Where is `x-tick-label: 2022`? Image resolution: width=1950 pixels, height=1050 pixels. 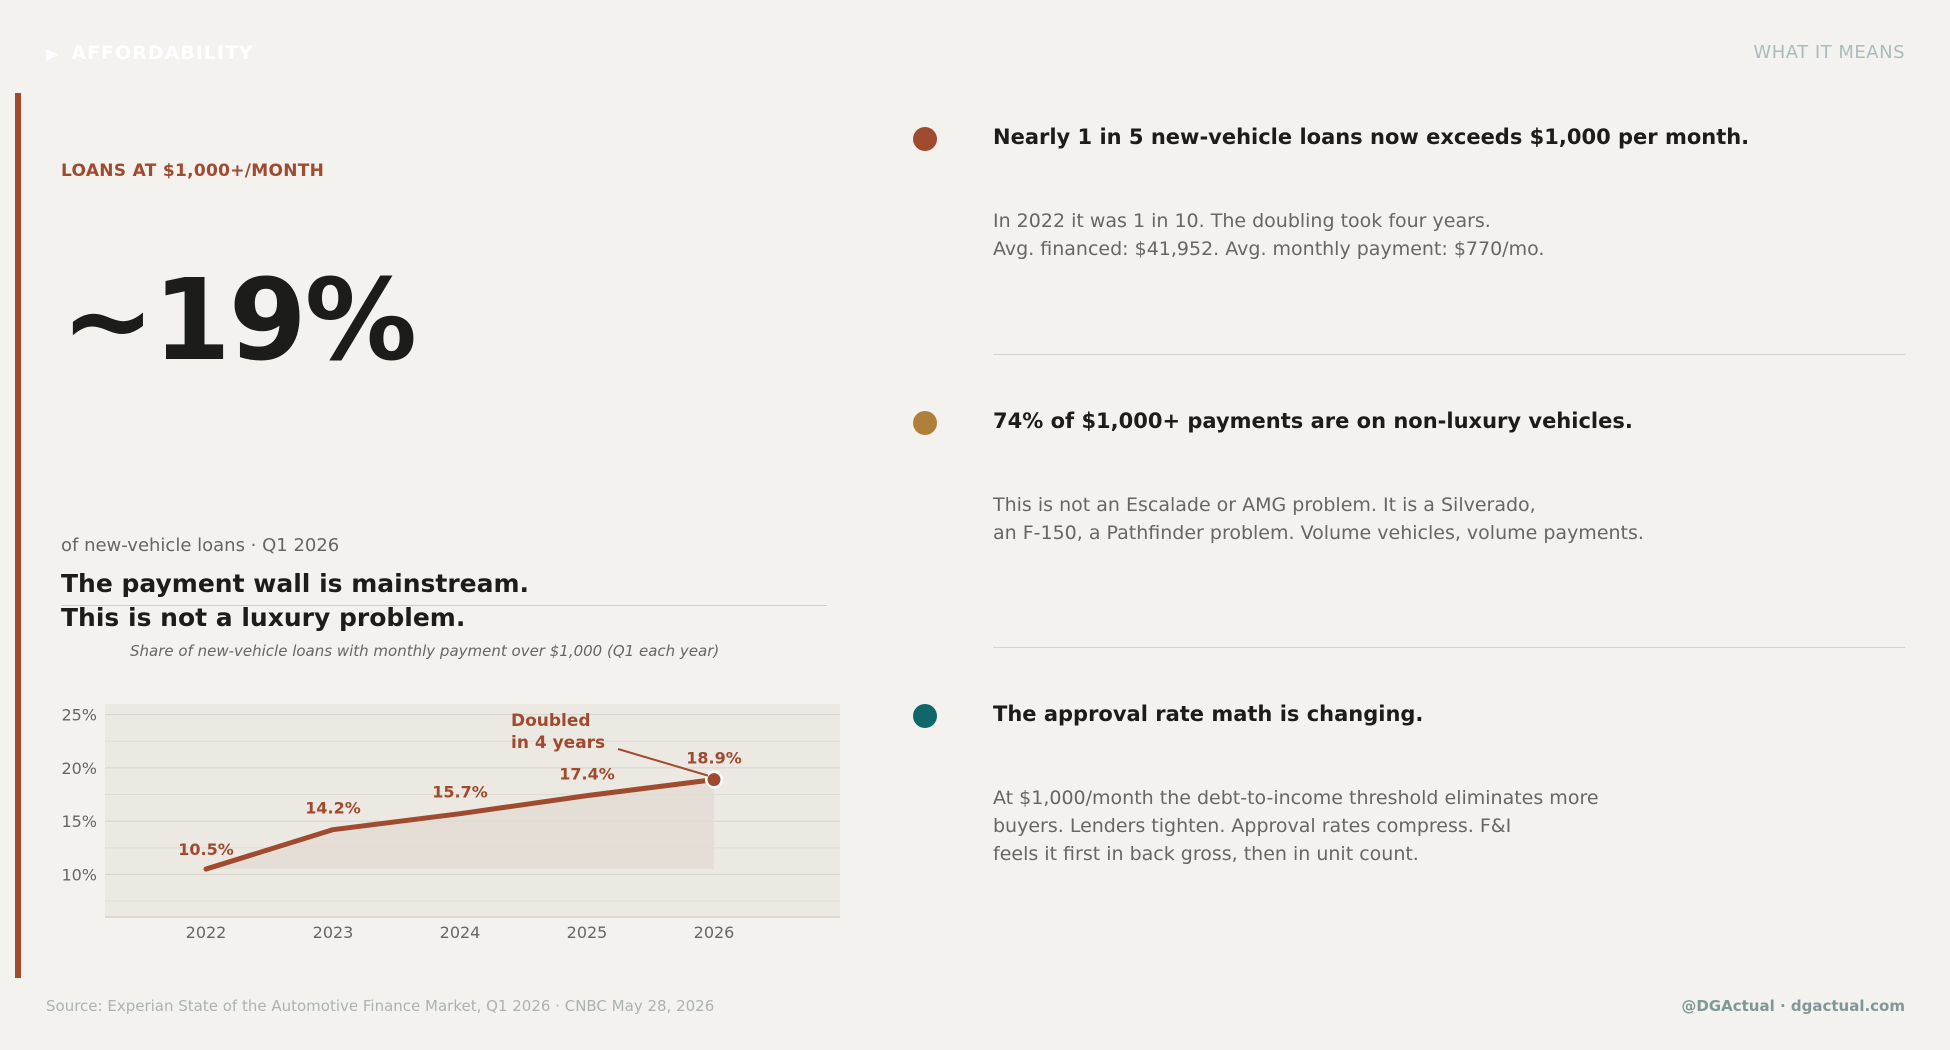
x-tick-label: 2022 is located at coordinates (206, 932).